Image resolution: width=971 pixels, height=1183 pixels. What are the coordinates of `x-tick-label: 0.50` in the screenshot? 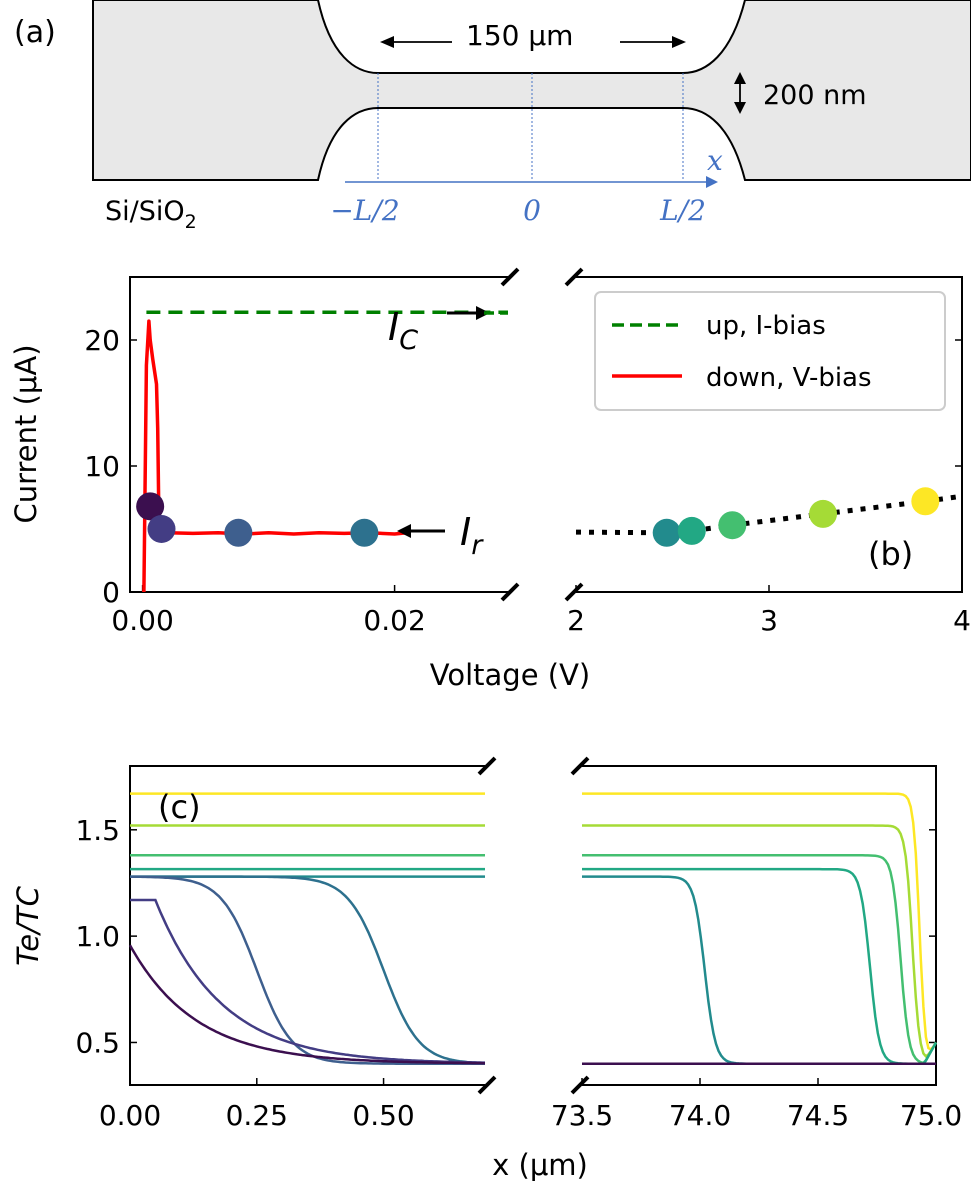 It's located at (383, 1115).